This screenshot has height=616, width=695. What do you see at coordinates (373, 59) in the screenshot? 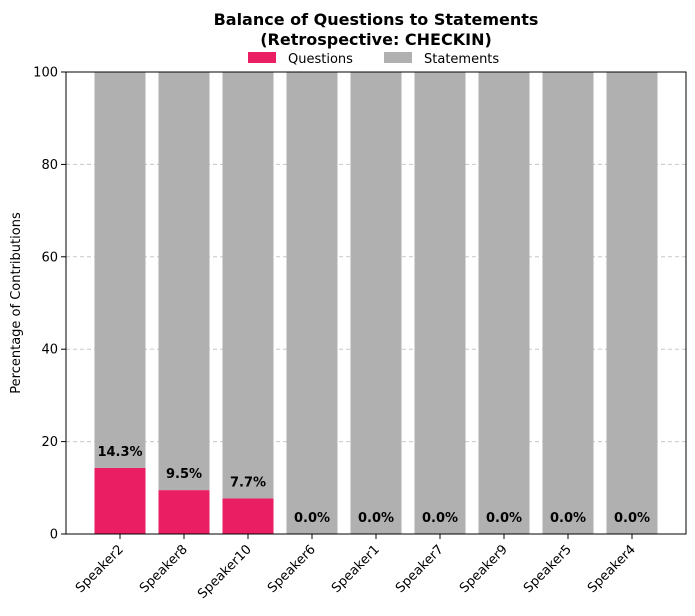
I see `legend: Questions Statements` at bounding box center [373, 59].